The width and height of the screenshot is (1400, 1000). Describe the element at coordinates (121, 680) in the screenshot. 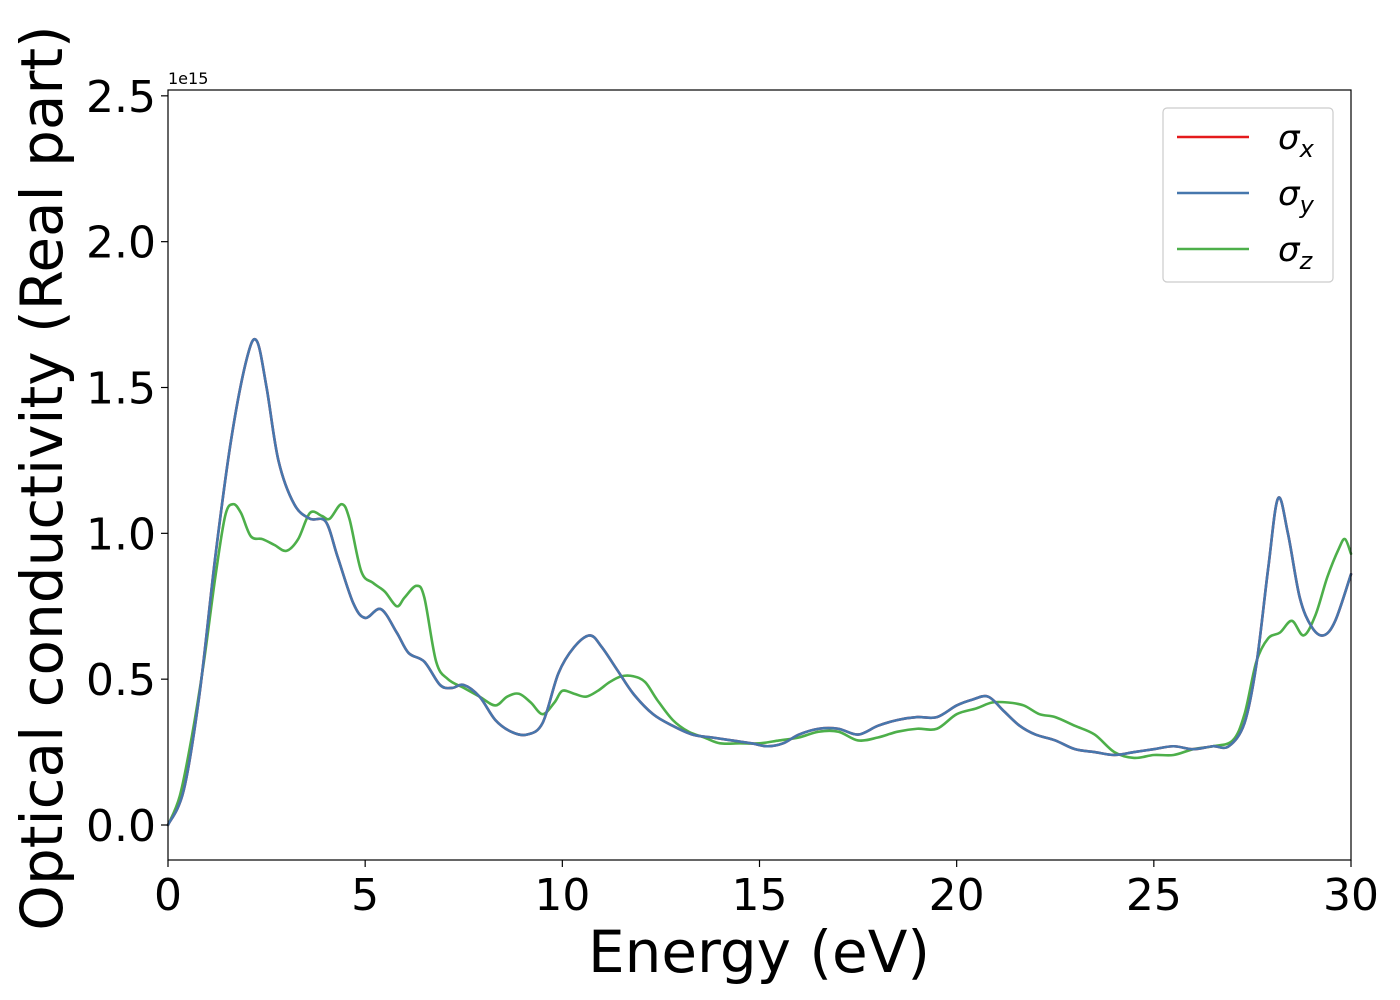

I see `y-tick-label: 0.5` at that location.